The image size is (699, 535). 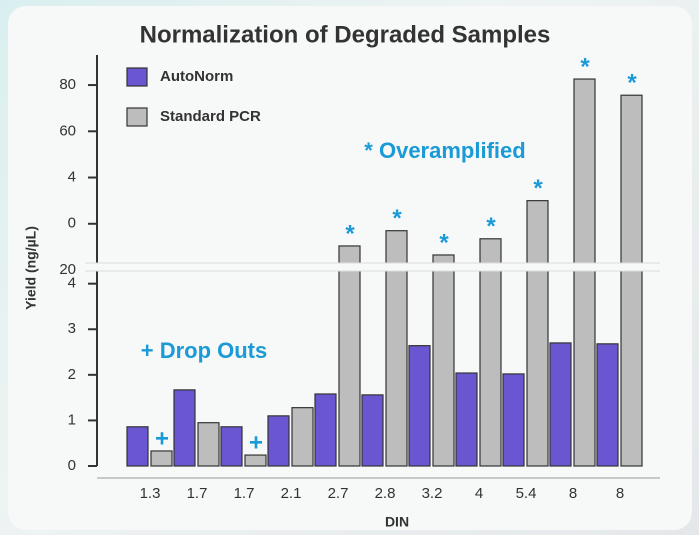 What do you see at coordinates (67, 130) in the screenshot?
I see `y2-tick-label: 60` at bounding box center [67, 130].